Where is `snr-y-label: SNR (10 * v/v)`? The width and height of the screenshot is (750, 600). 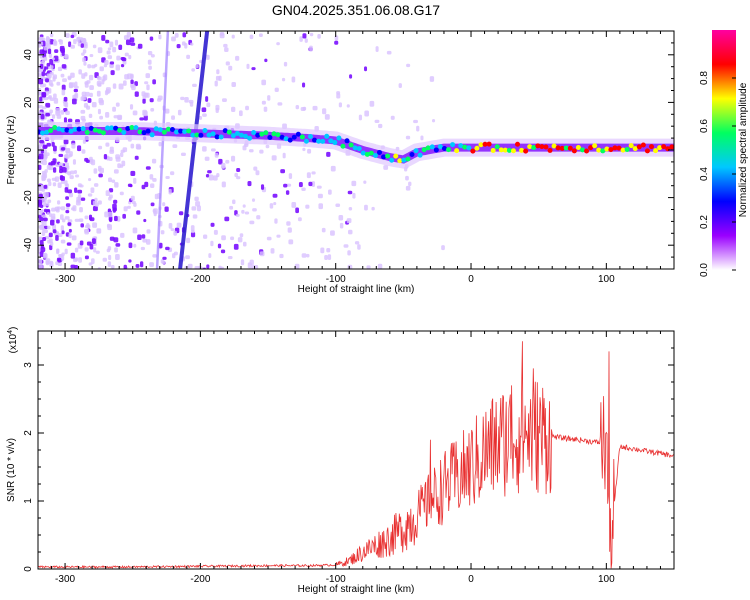
snr-y-label: SNR (10 * v/v) is located at coordinates (11, 470).